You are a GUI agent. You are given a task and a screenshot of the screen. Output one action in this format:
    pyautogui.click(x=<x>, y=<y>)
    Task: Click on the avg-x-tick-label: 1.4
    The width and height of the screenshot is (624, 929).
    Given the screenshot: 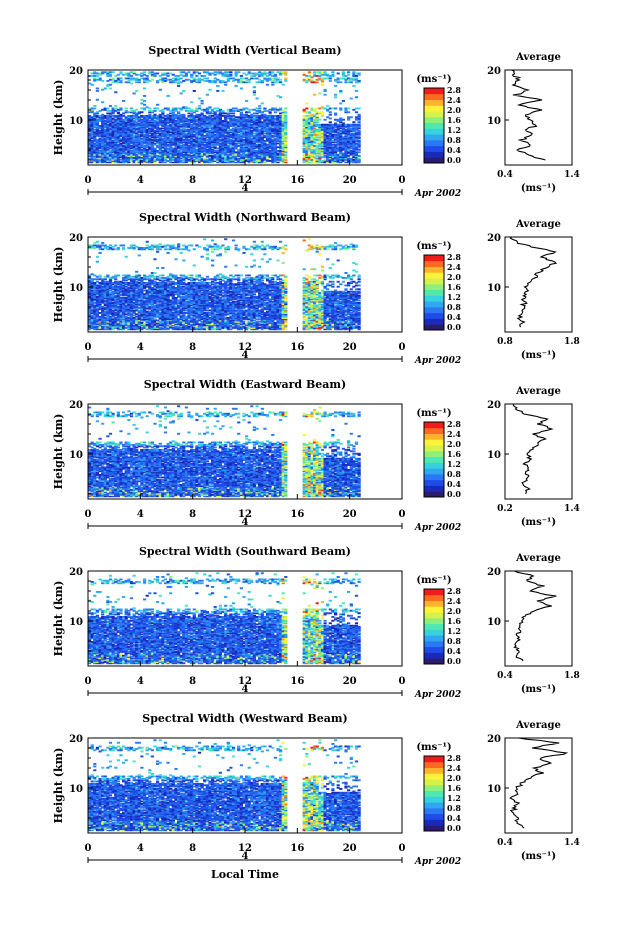 What is the action you would take?
    pyautogui.click(x=572, y=175)
    